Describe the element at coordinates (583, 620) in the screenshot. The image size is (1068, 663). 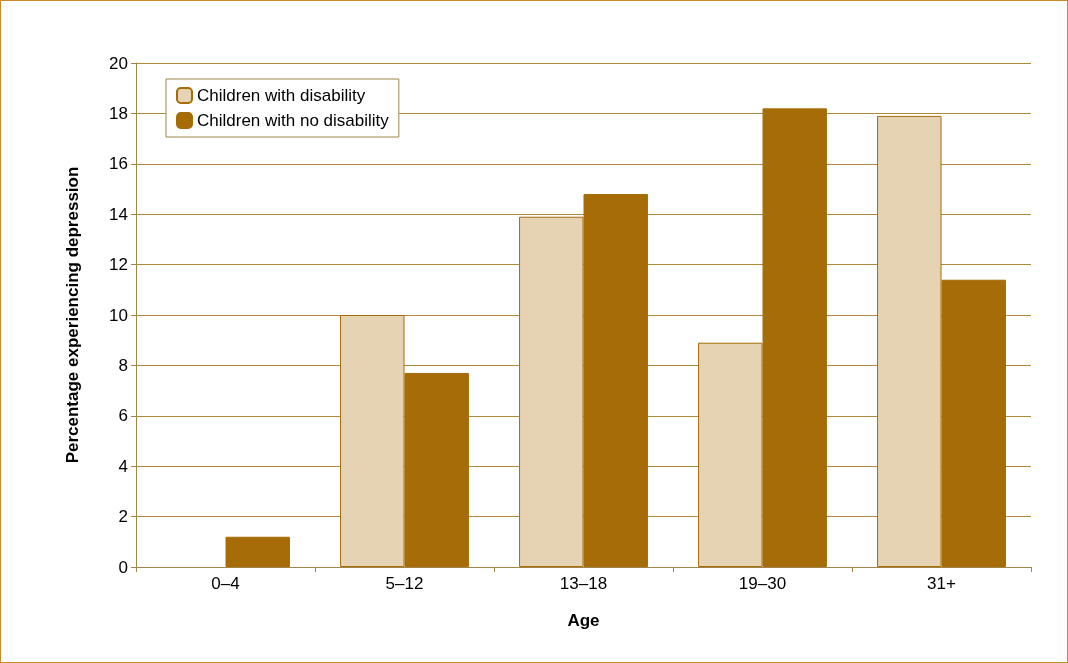
I see `x-axis-title: Age` at that location.